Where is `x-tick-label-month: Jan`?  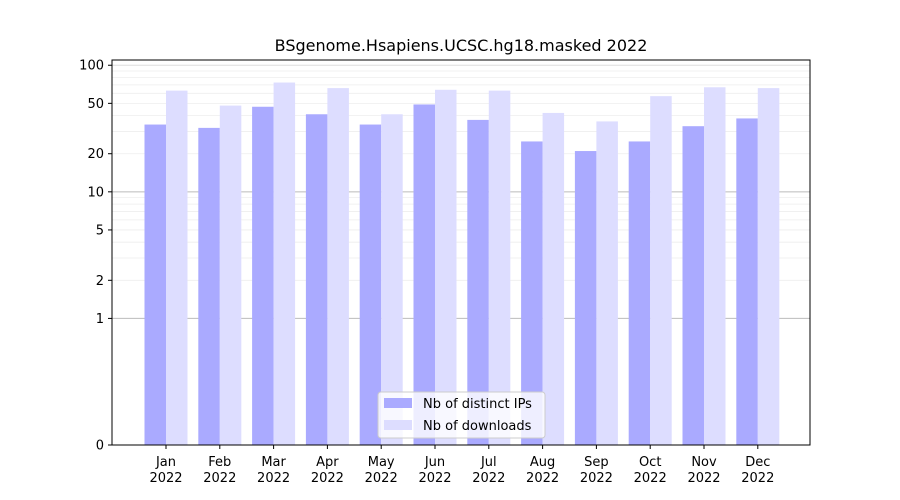 x-tick-label-month: Jan is located at coordinates (165, 462).